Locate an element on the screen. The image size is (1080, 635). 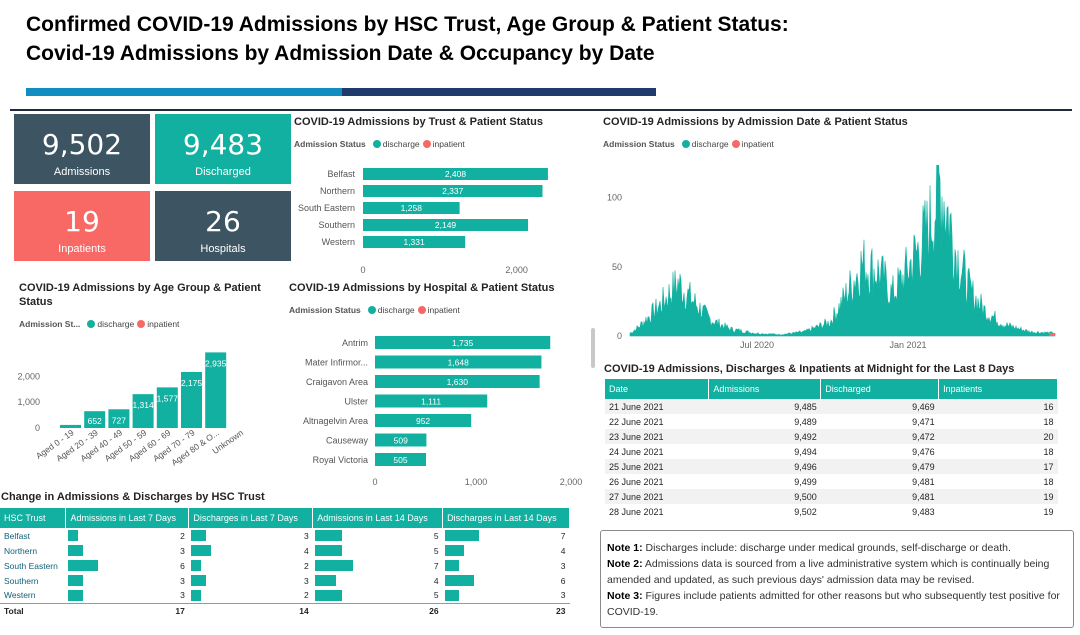
change-value: 5 is located at coordinates (436, 550).